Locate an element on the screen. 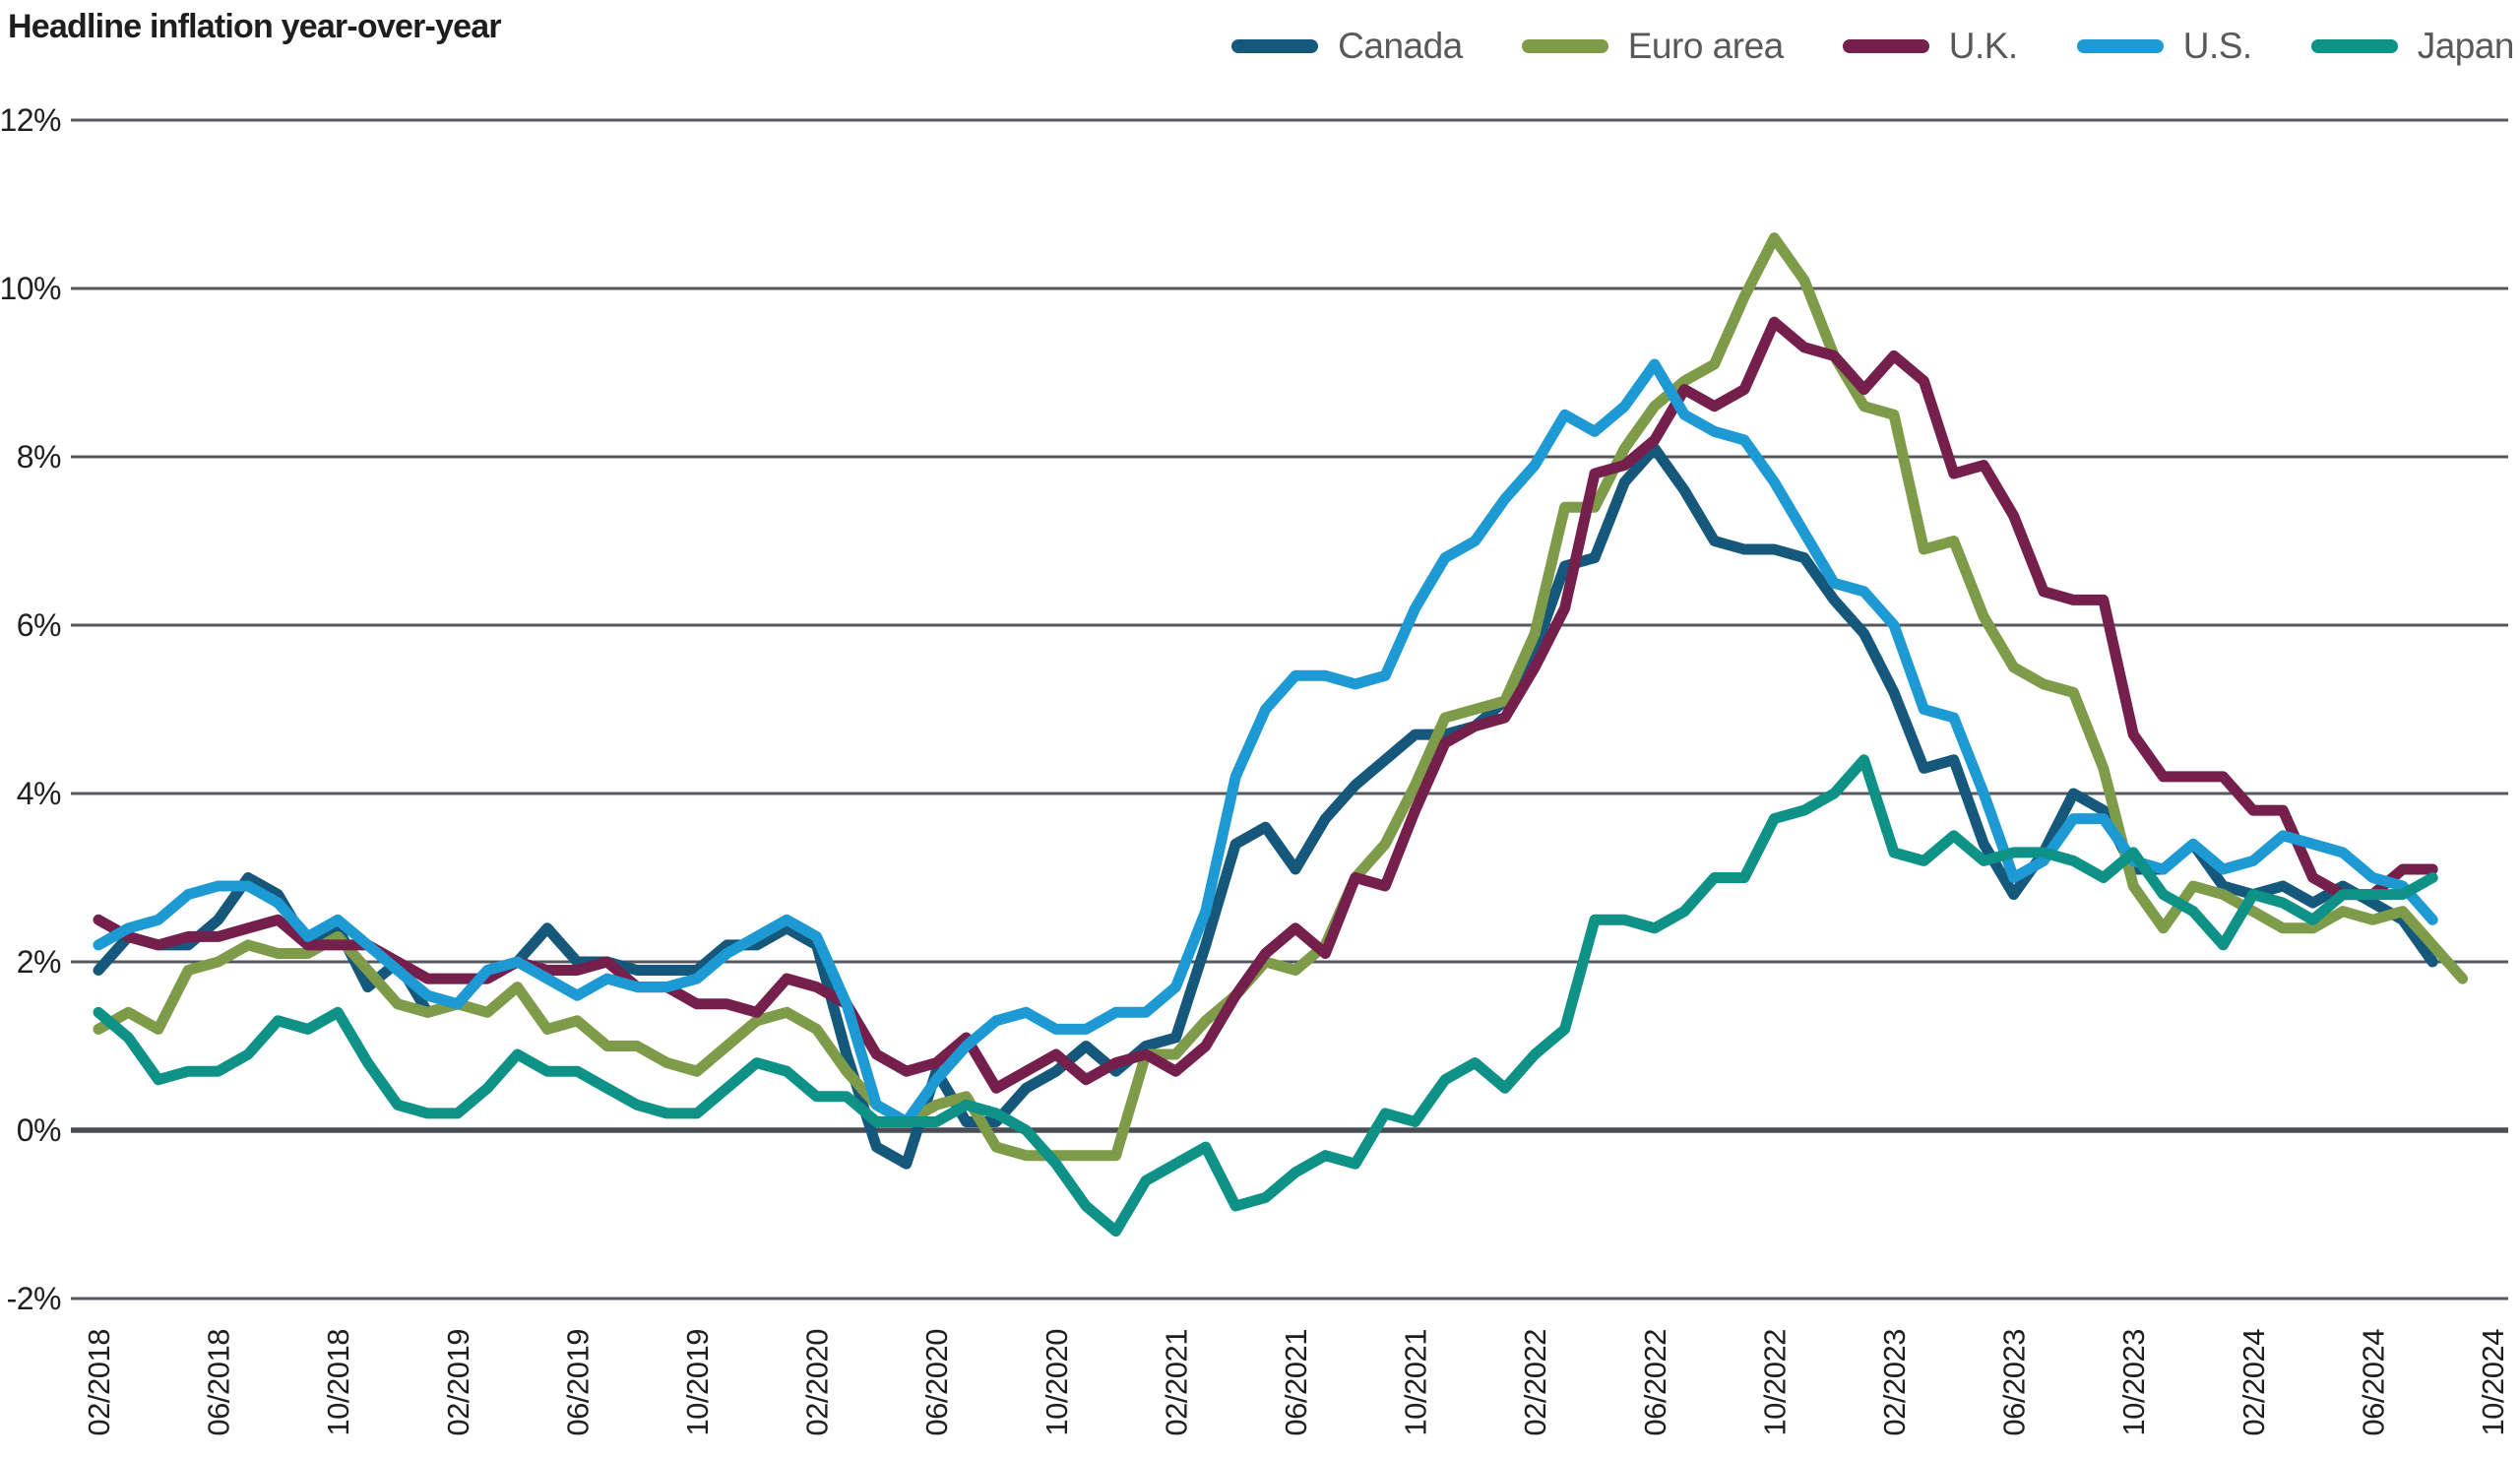 The width and height of the screenshot is (2520, 1459). x-tick-label: 02/2021 is located at coordinates (1176, 1382).